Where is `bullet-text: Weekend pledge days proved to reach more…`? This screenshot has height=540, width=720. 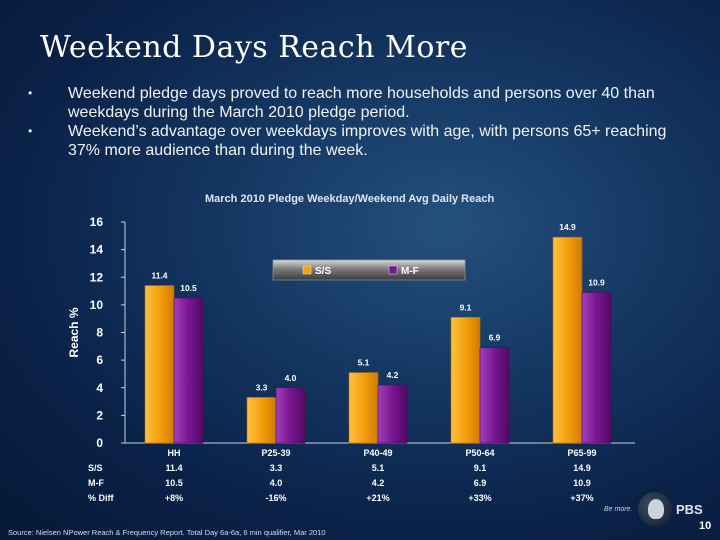
bullet-text: Weekend pledge days proved to reach more… is located at coordinates (361, 103).